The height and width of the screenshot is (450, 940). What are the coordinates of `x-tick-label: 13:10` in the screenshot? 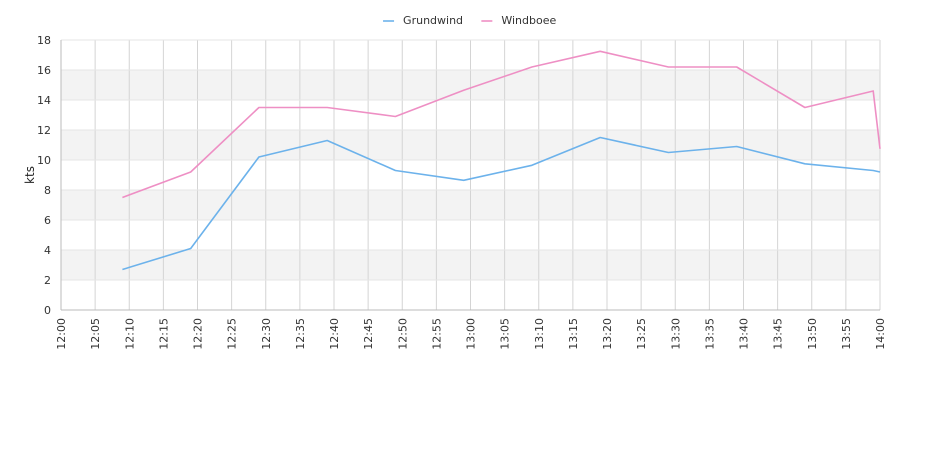 It's located at (539, 334).